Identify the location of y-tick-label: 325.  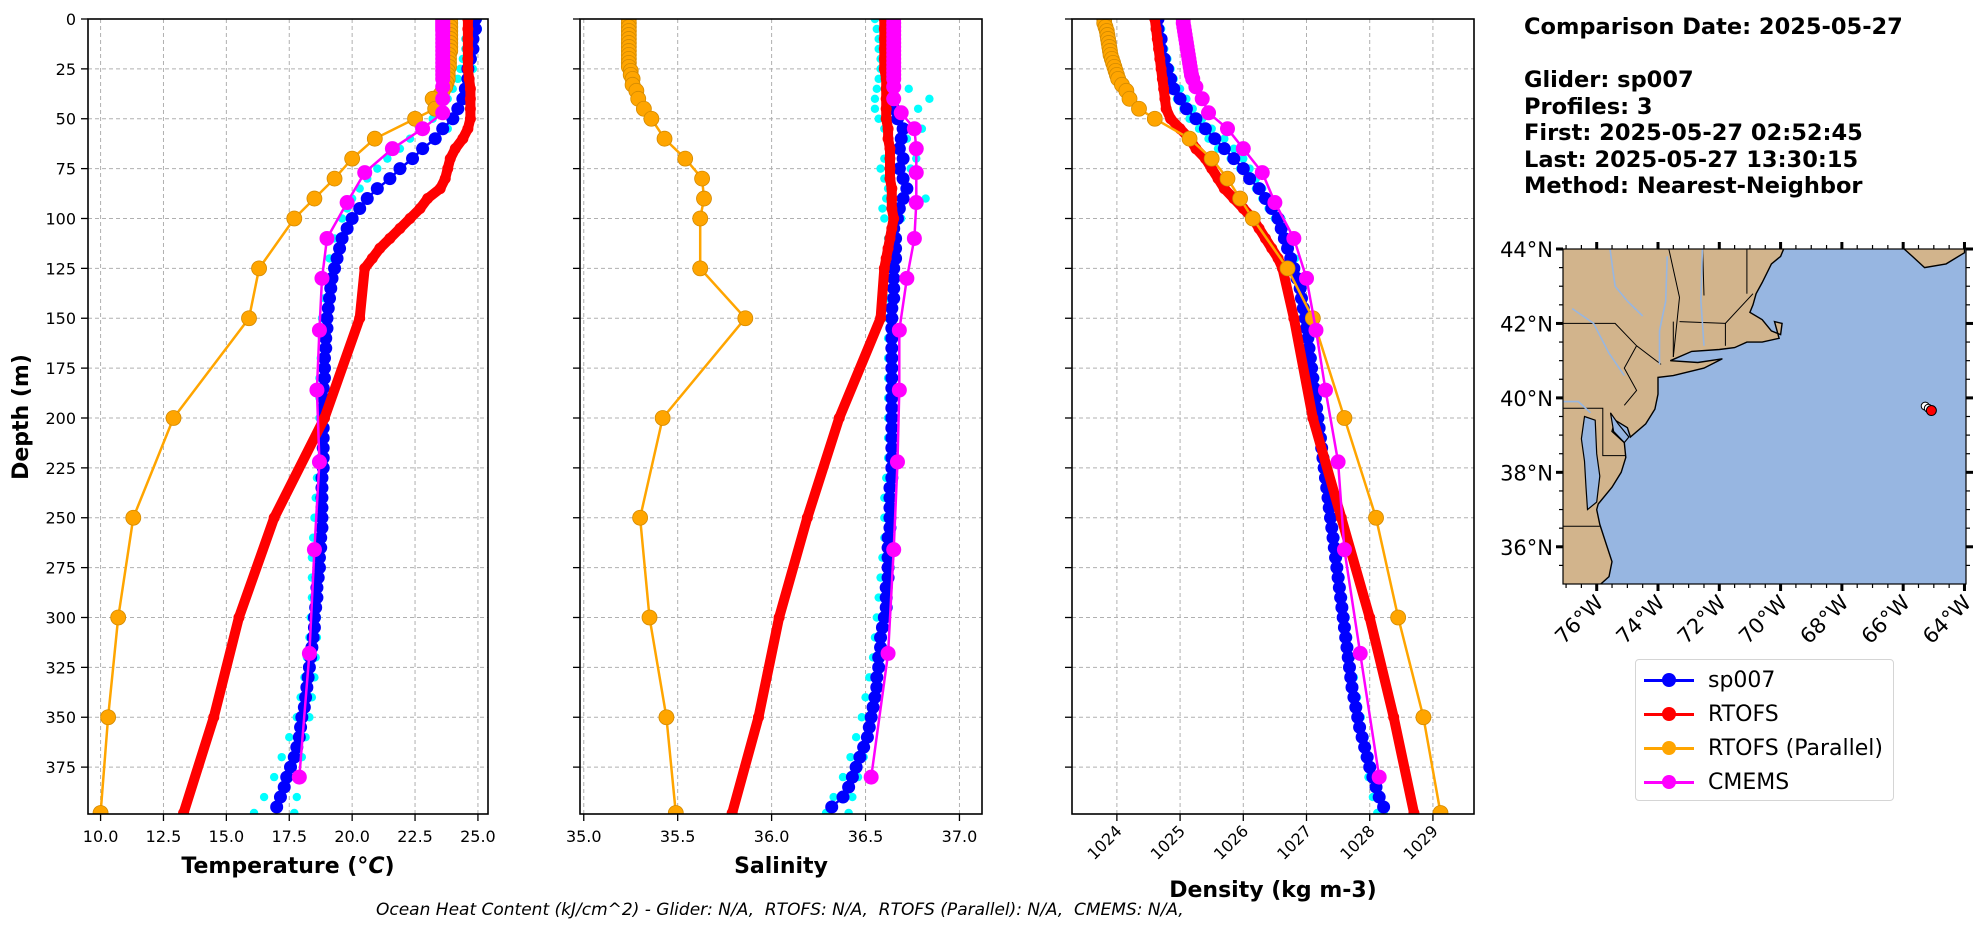
(60, 667).